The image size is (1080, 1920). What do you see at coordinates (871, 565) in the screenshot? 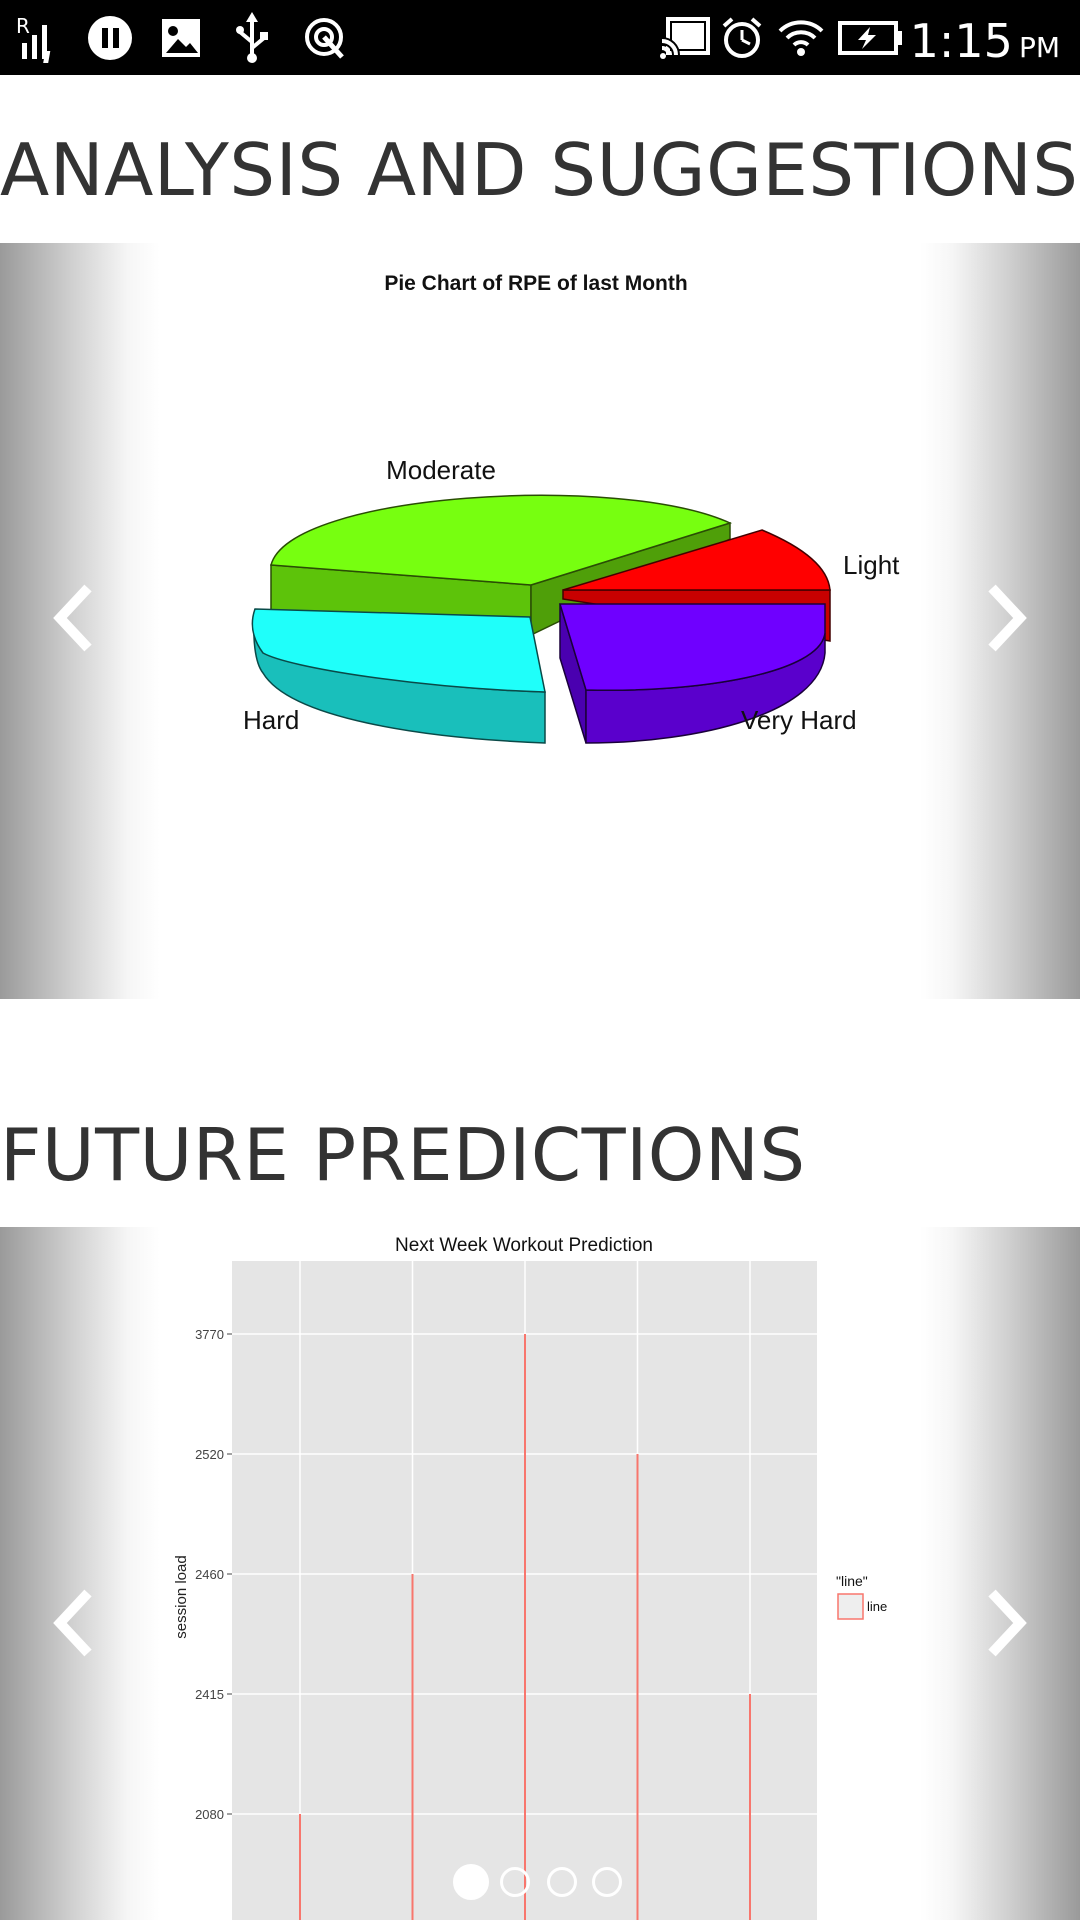
I see `pie-label-light: Light` at bounding box center [871, 565].